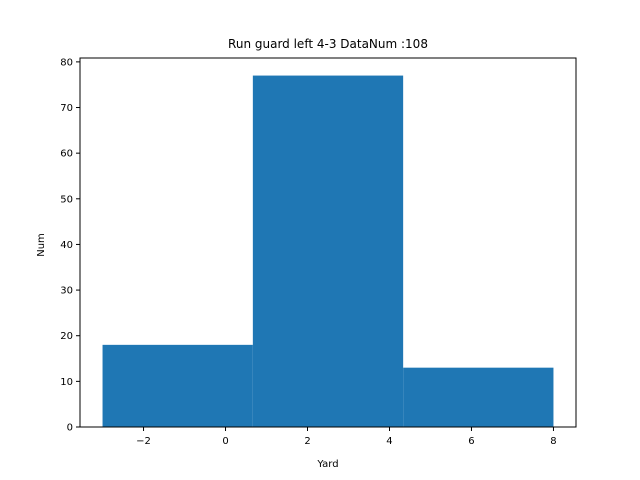 This screenshot has height=480, width=640. What do you see at coordinates (307, 441) in the screenshot?
I see `x-tick-label: 2` at bounding box center [307, 441].